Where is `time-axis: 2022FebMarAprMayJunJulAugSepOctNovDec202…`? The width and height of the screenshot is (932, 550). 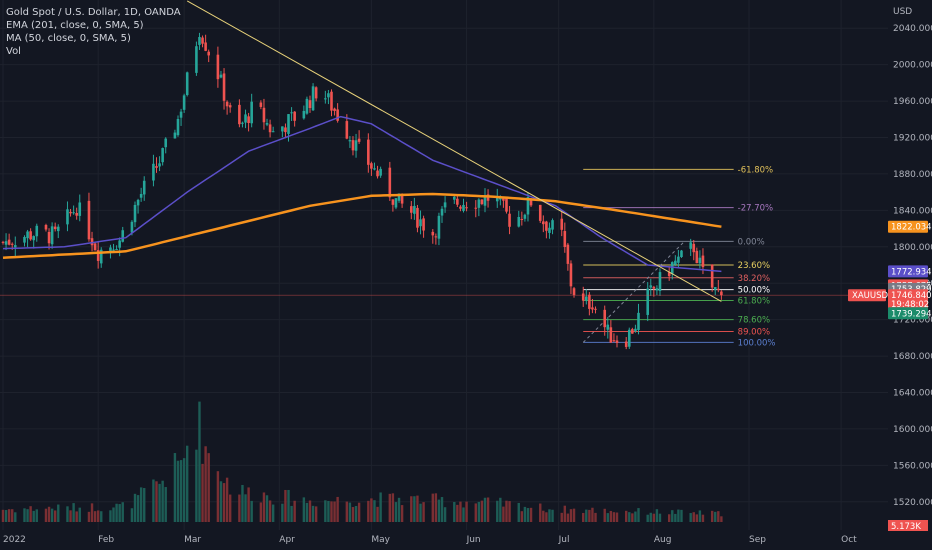
time-axis: 2022FebMarAprMayJunJulAugSepOctNovDec202… is located at coordinates (466, 540).